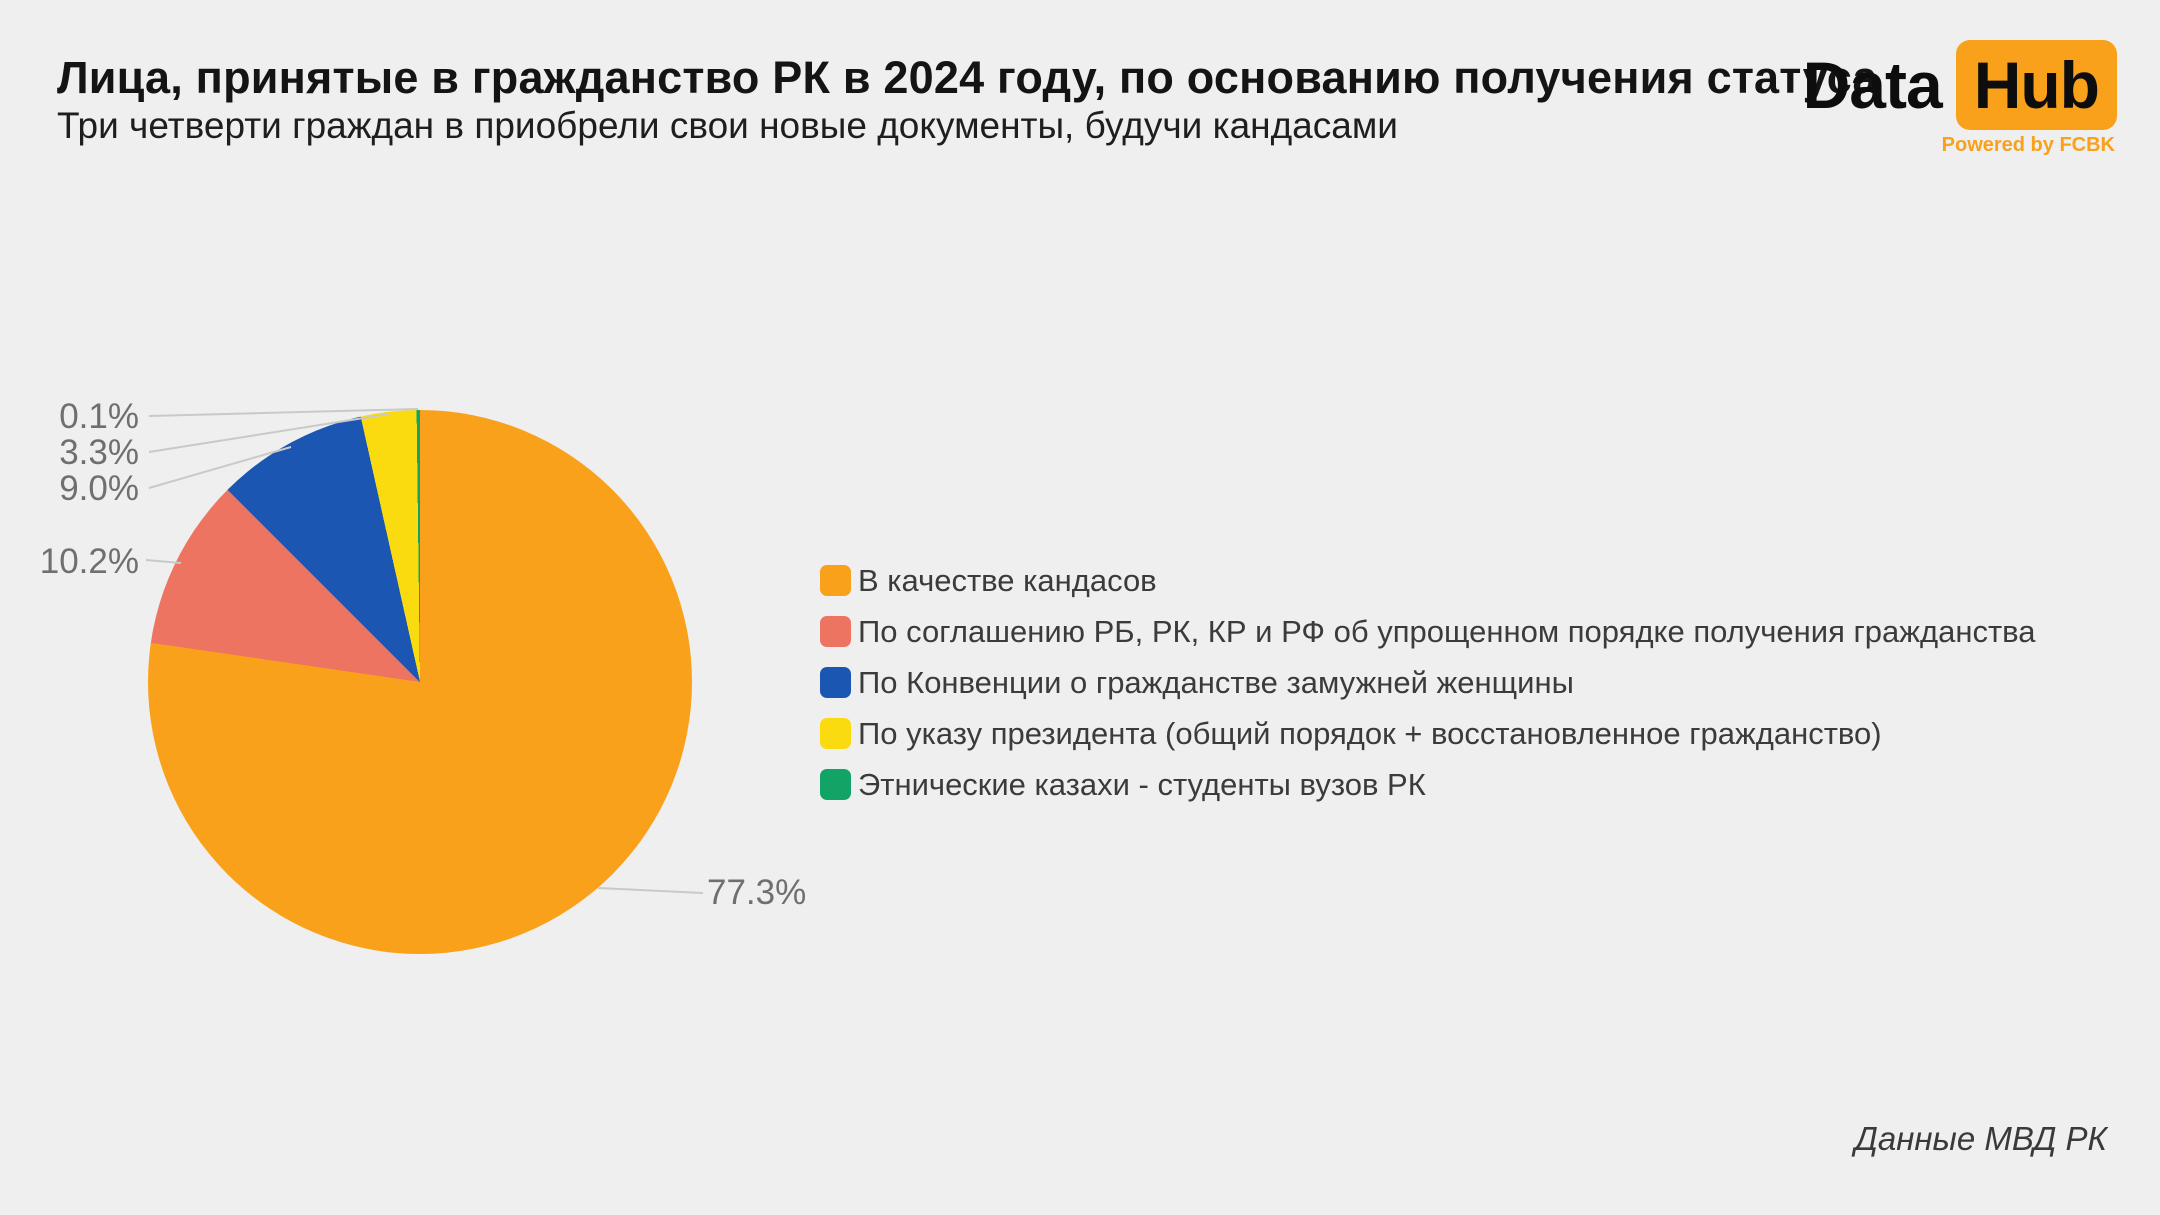 The width and height of the screenshot is (2160, 1215). Describe the element at coordinates (1428, 580) in the screenshot. I see `legend-item-kandas: В качестве кандасов` at that location.